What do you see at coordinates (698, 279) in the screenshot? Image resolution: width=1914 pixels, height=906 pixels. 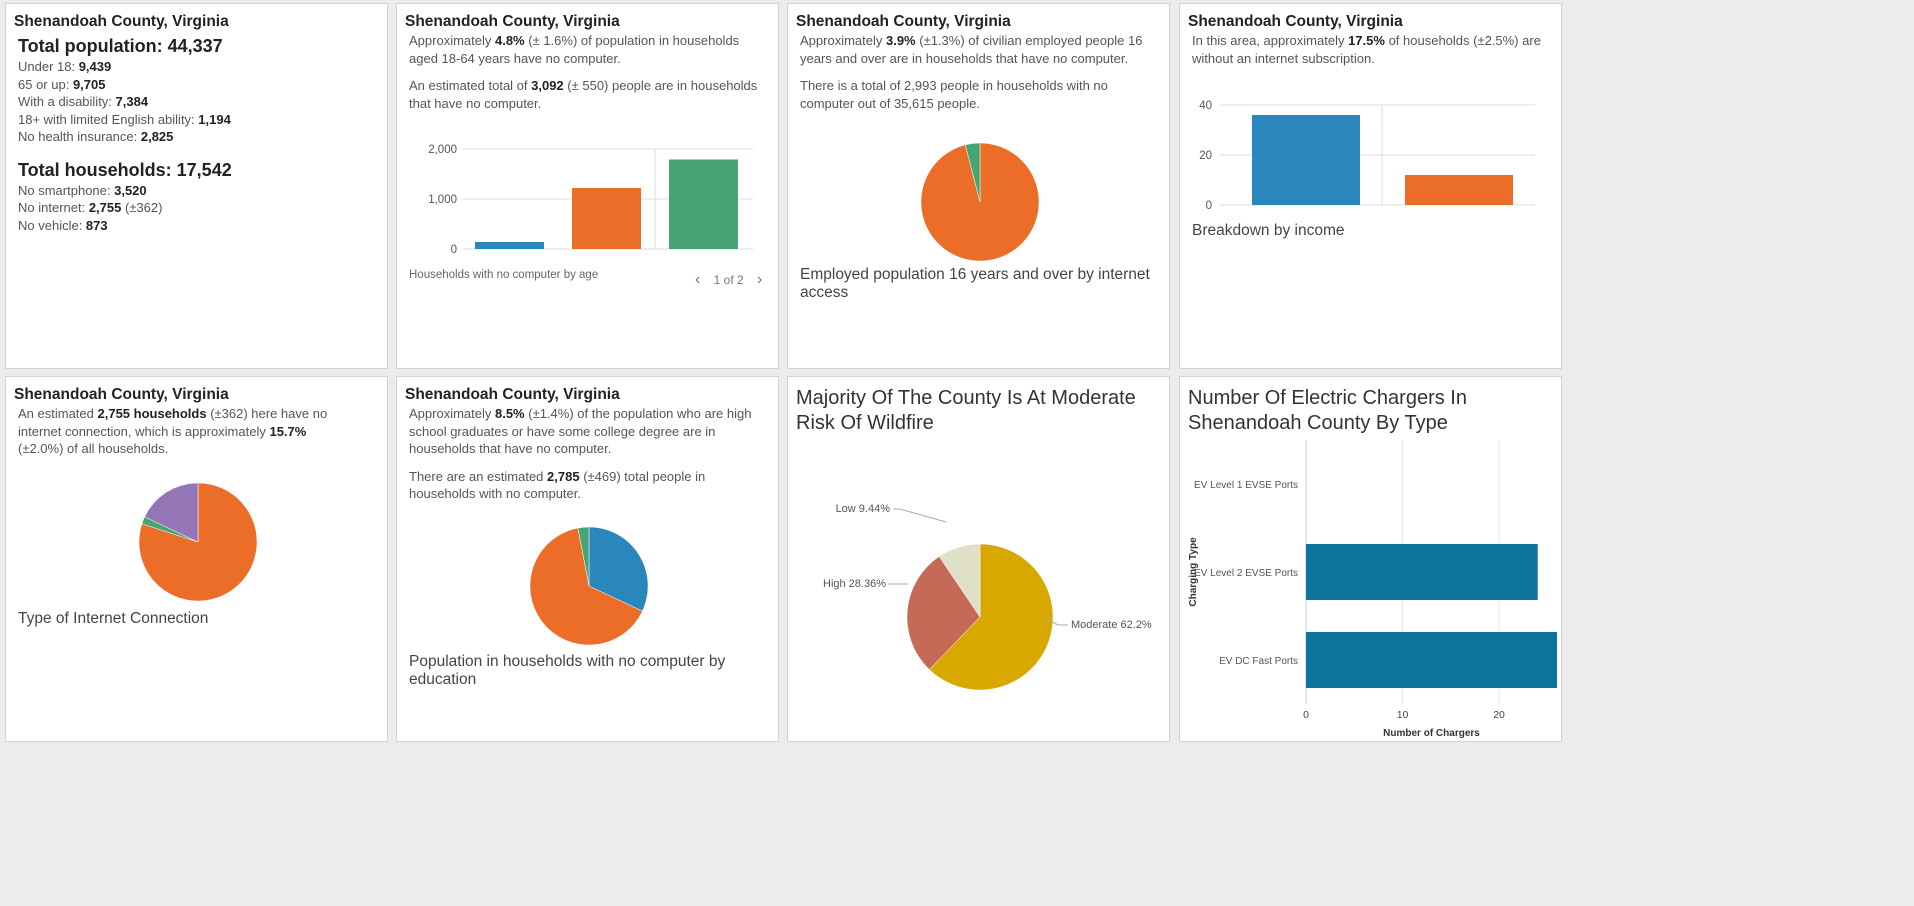 I see `pager-prev-button: ‹` at bounding box center [698, 279].